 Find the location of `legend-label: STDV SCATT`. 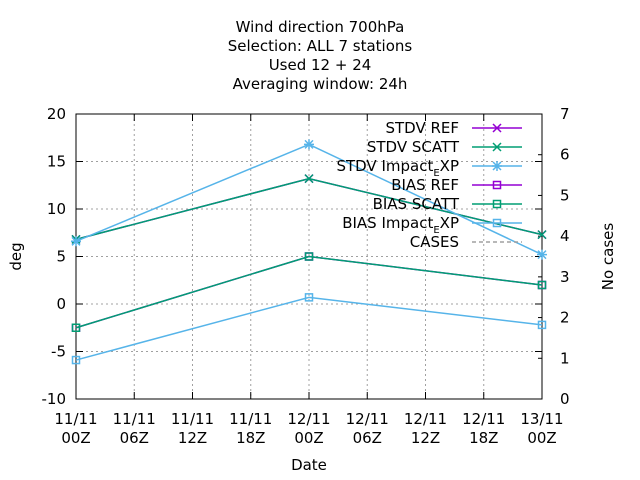

legend-label: STDV SCATT is located at coordinates (413, 147).